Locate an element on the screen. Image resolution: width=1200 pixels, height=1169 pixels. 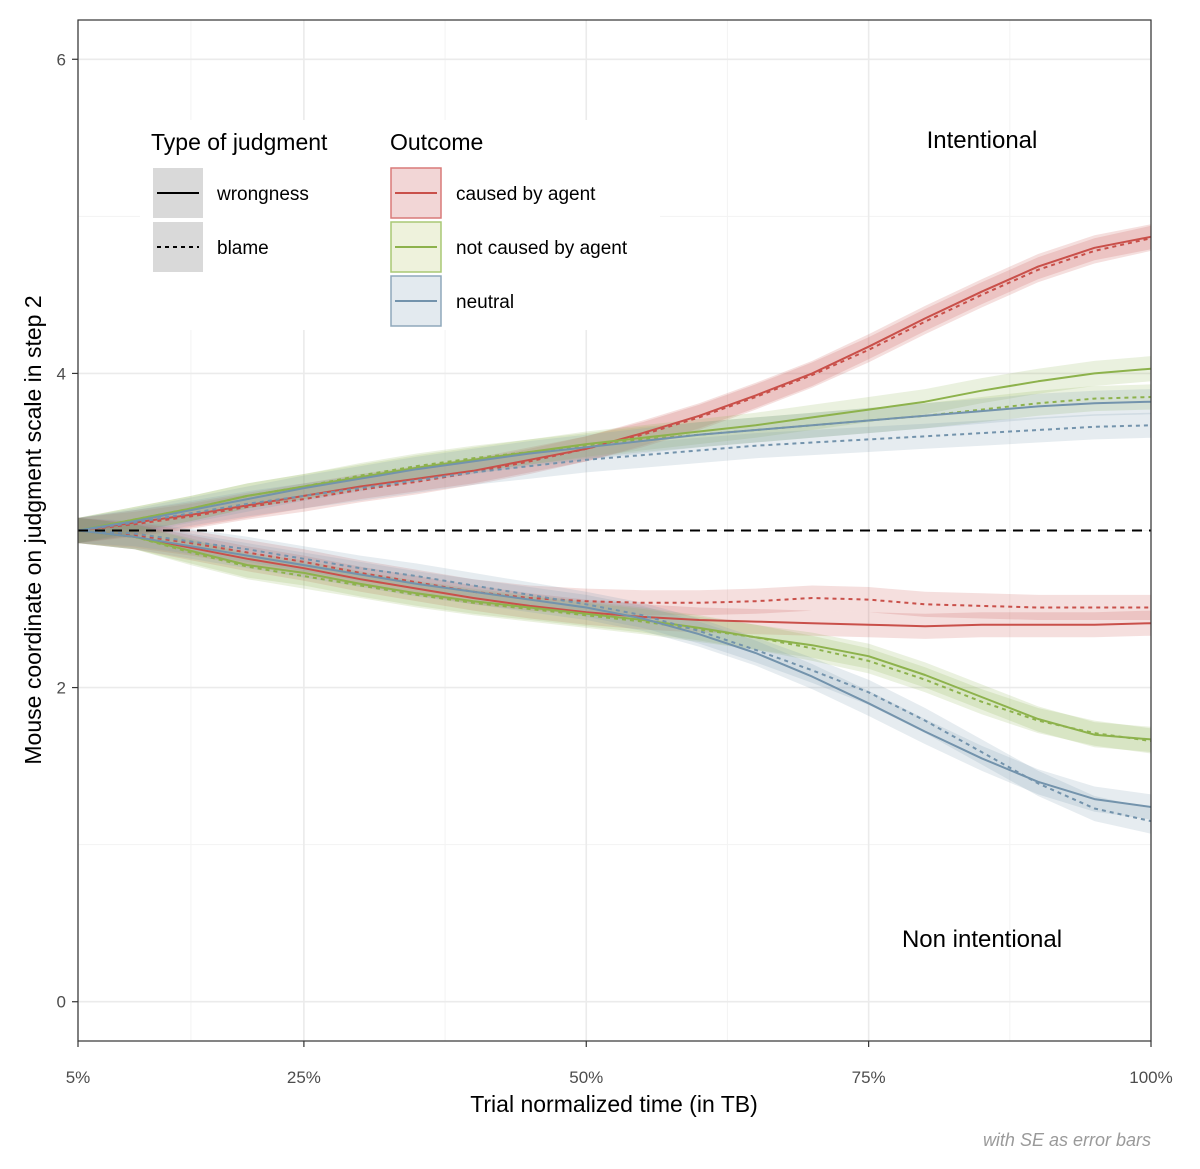
x-tick-label: 75% is located at coordinates (869, 1077).